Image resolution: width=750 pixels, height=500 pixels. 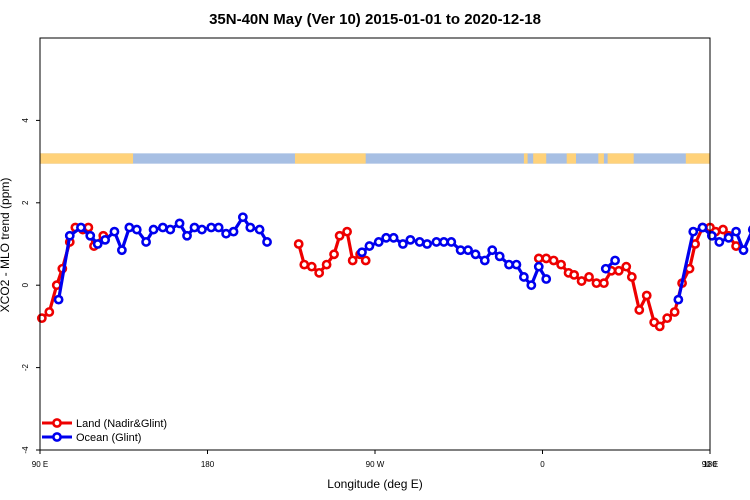 I want to click on land-ocean-mask-strip, so click(x=375, y=158).